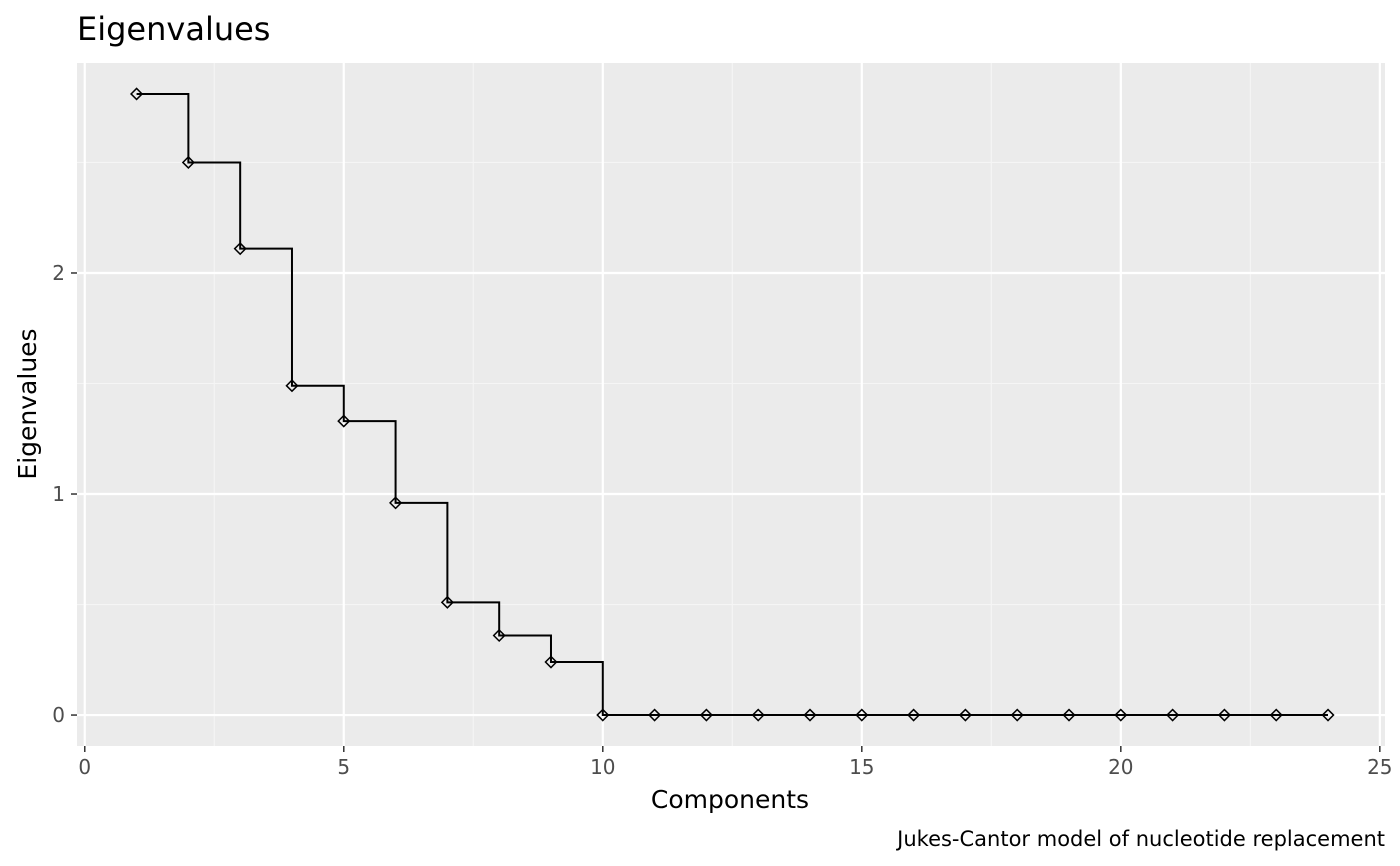 The image size is (1400, 866). What do you see at coordinates (173, 29) in the screenshot?
I see `chart-title: Eigenvalues` at bounding box center [173, 29].